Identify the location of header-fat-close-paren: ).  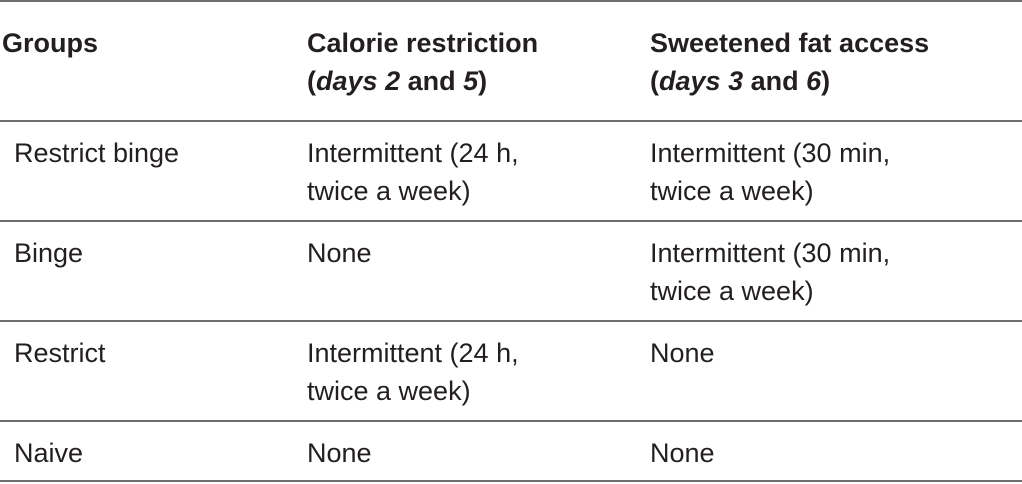
(826, 81).